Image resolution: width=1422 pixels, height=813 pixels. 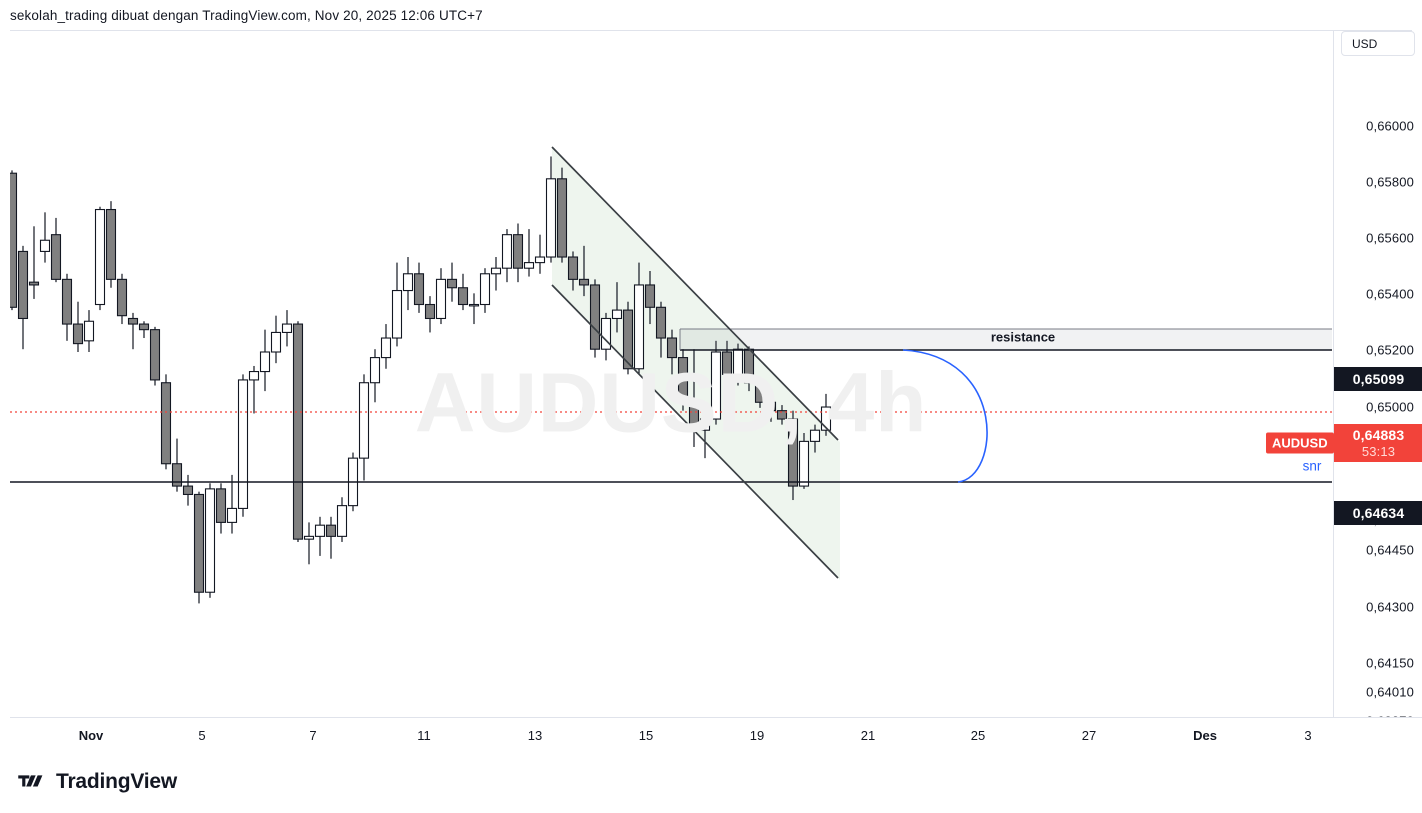 What do you see at coordinates (978, 735) in the screenshot?
I see `time-axis-label: 25` at bounding box center [978, 735].